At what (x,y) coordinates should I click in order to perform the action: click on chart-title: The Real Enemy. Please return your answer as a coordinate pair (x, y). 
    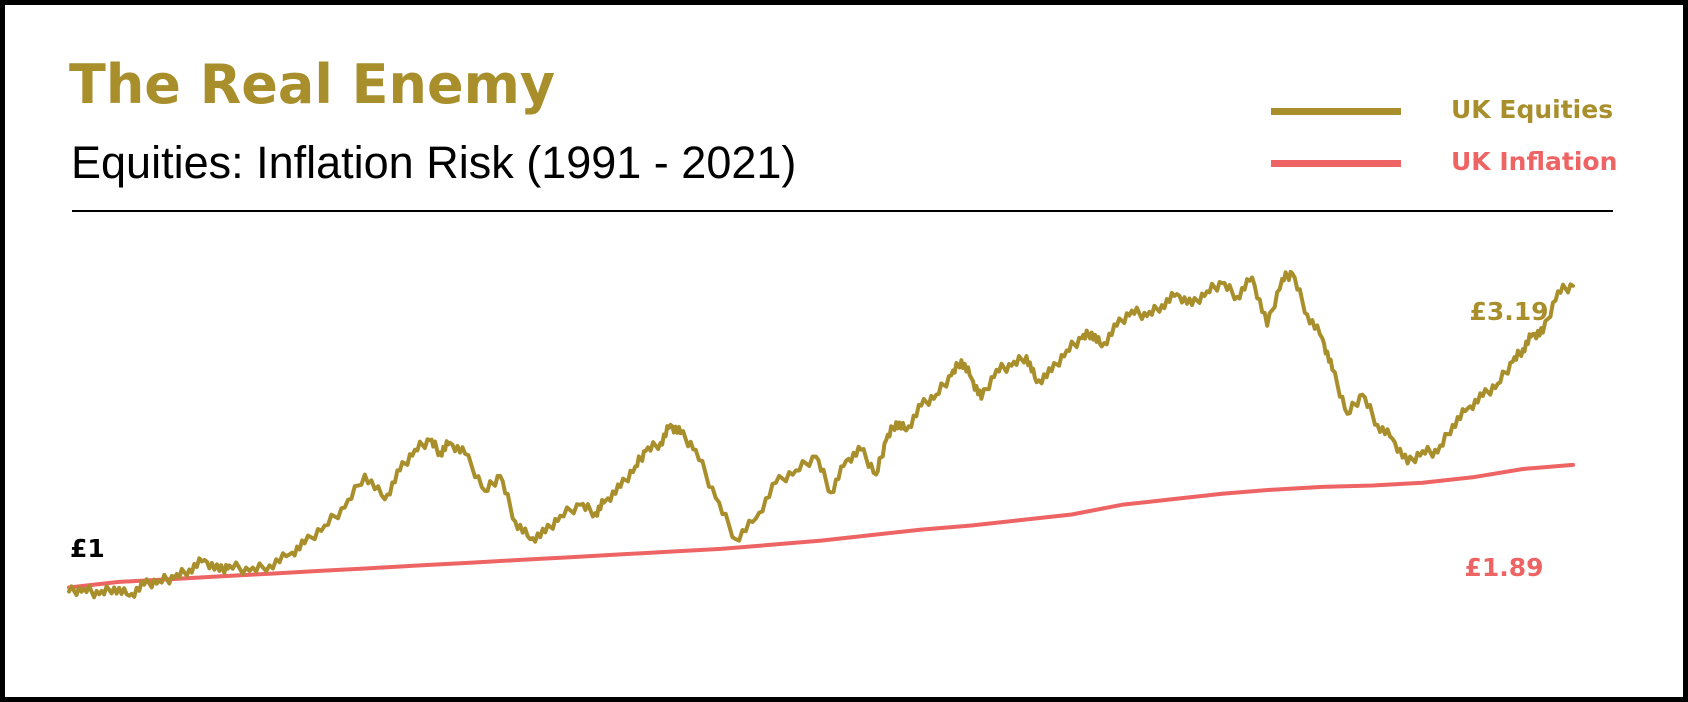
    Looking at the image, I should click on (312, 84).